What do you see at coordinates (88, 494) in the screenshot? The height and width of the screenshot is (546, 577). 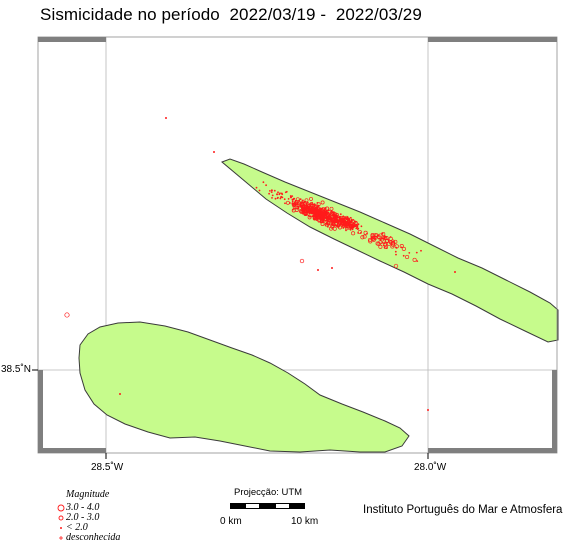 I see `legend-title: Magnitude` at bounding box center [88, 494].